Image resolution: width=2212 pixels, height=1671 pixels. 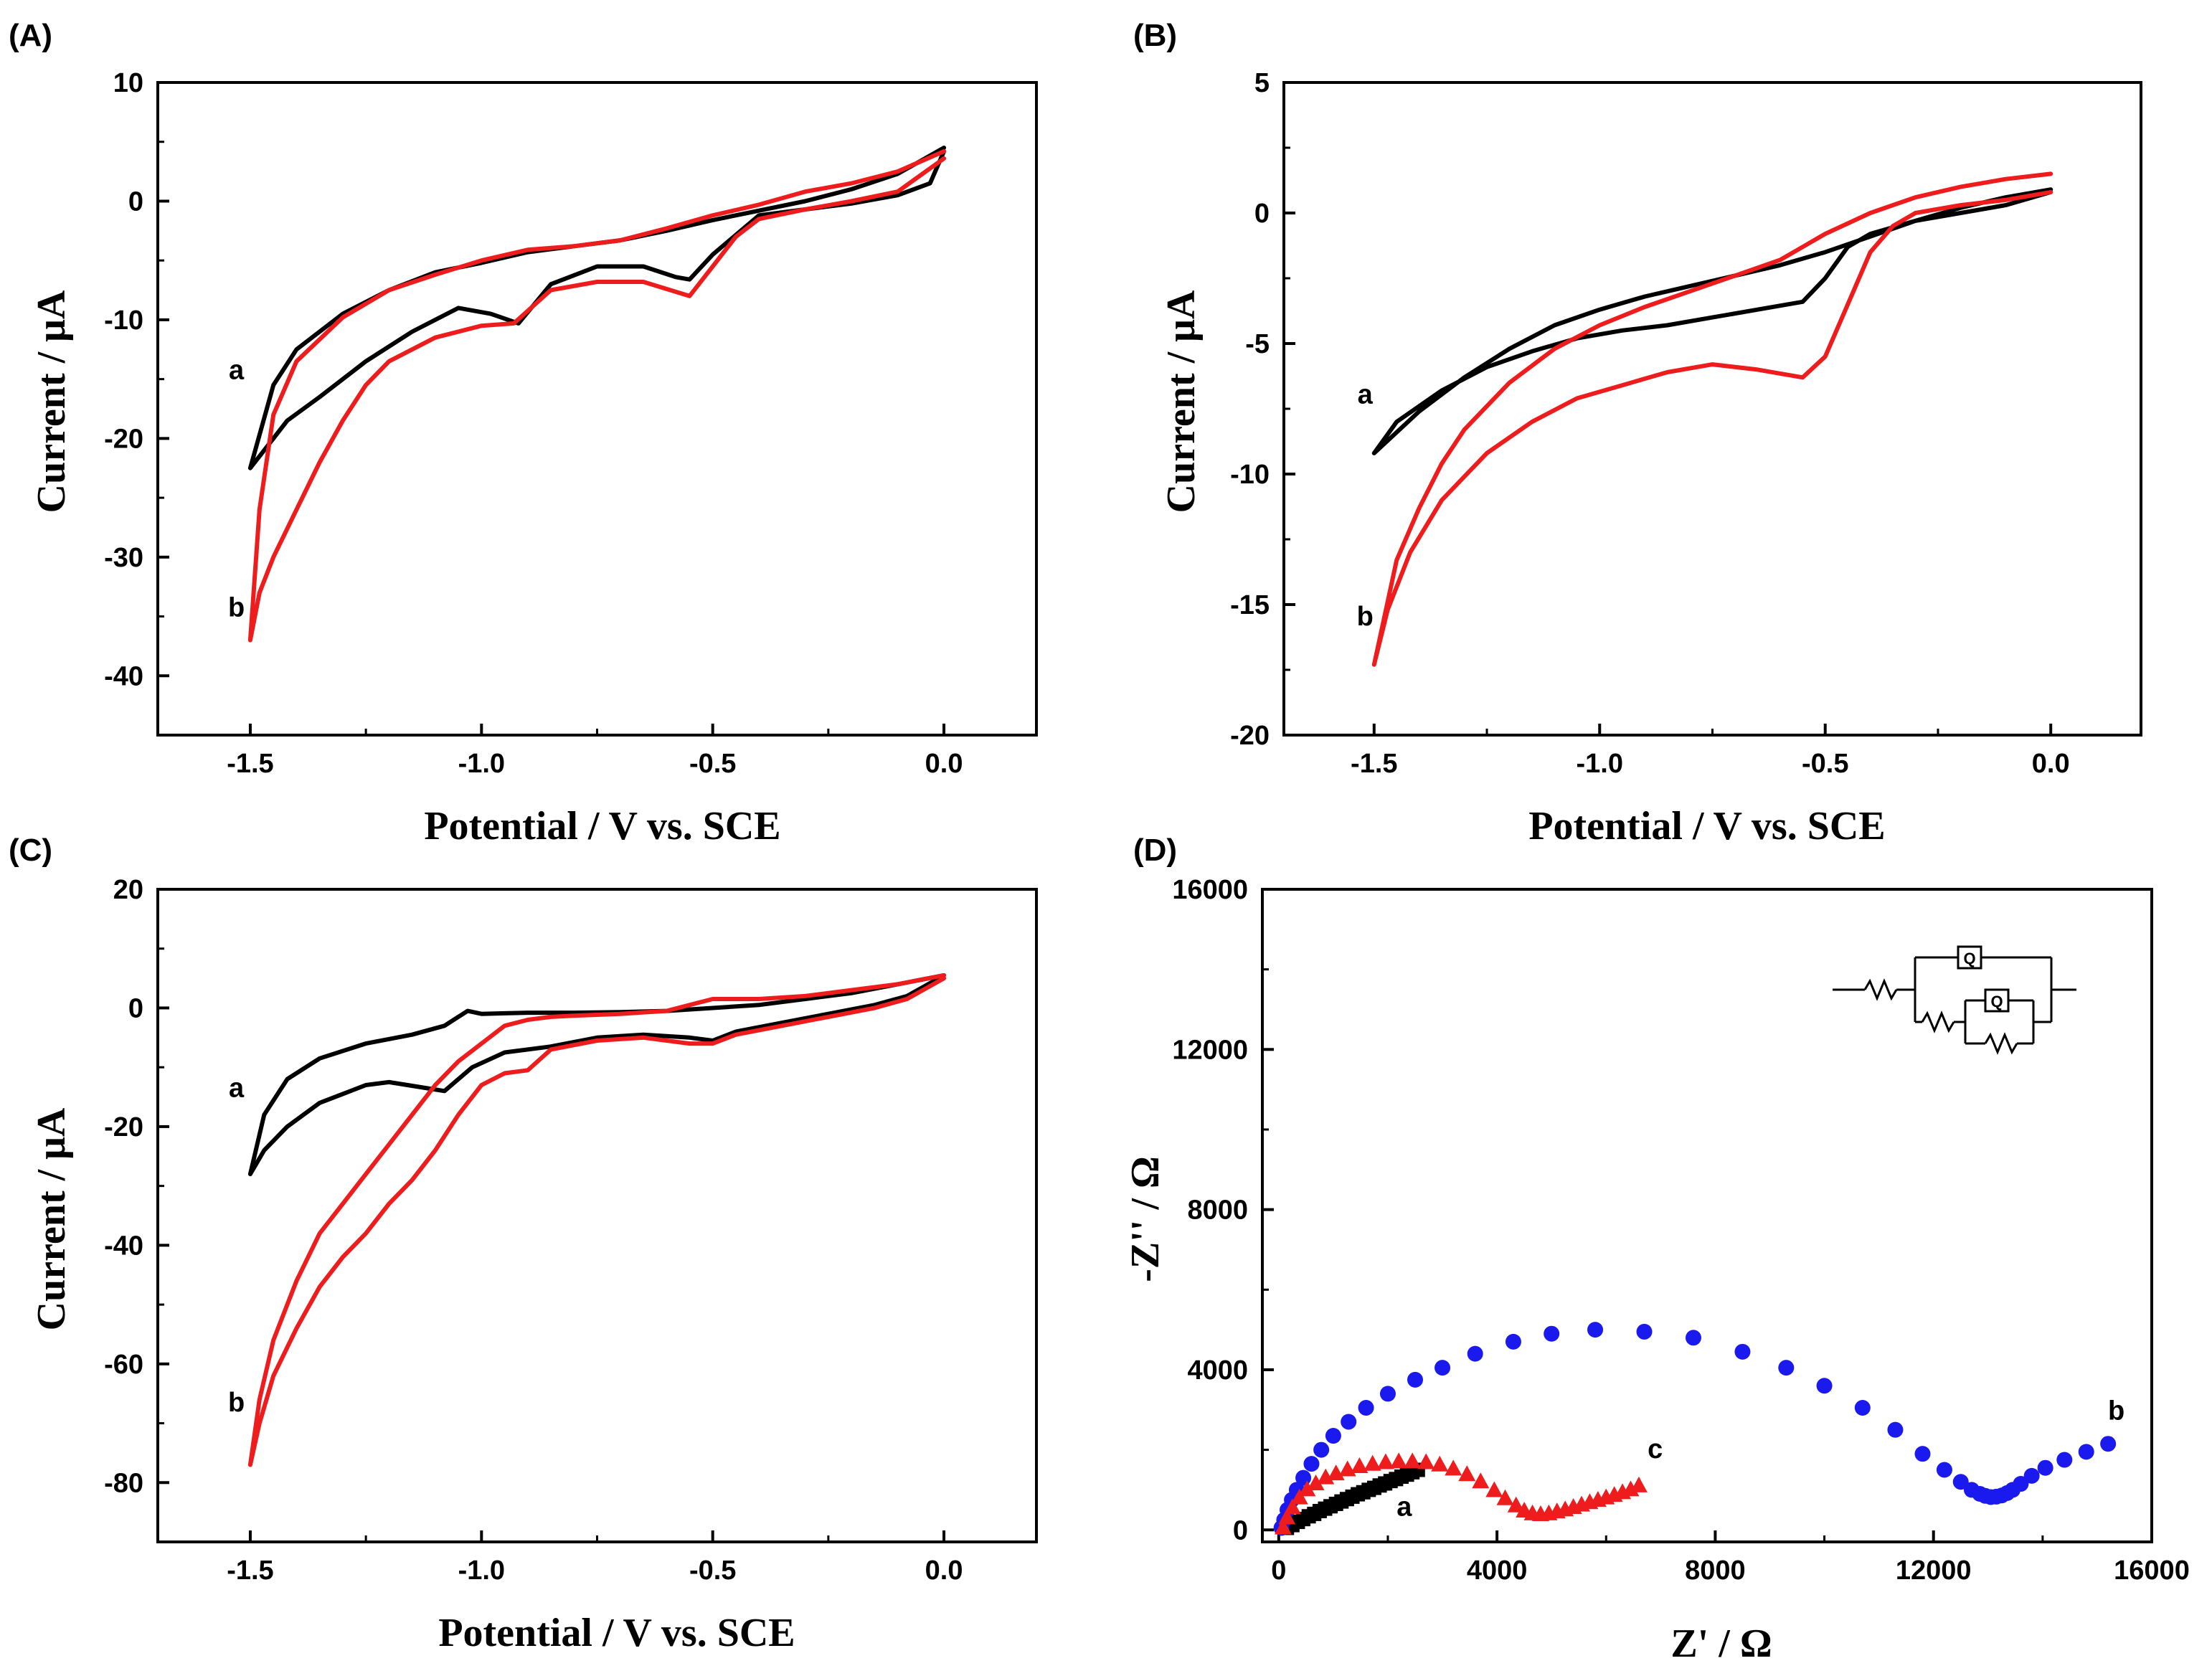 I want to click on y-tick-label-c: 0, so click(x=135, y=1008).